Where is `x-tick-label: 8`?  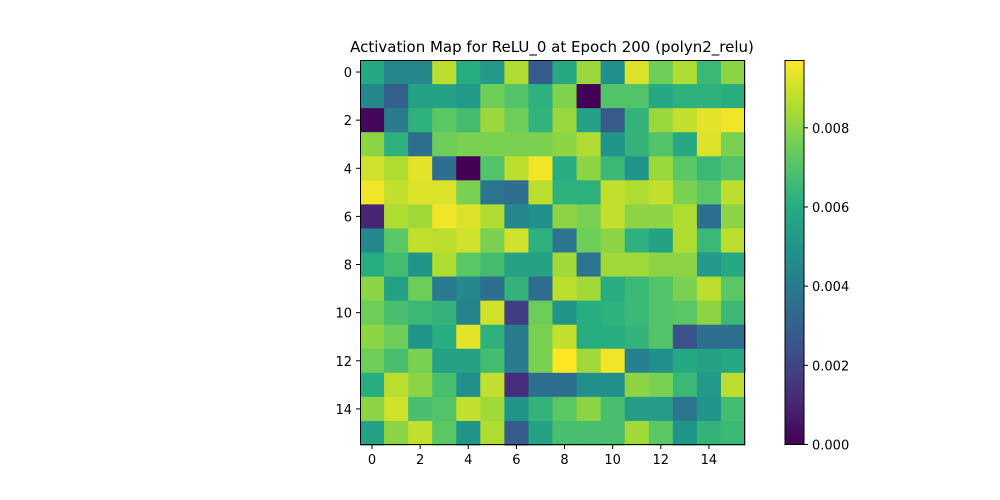 x-tick-label: 8 is located at coordinates (564, 460).